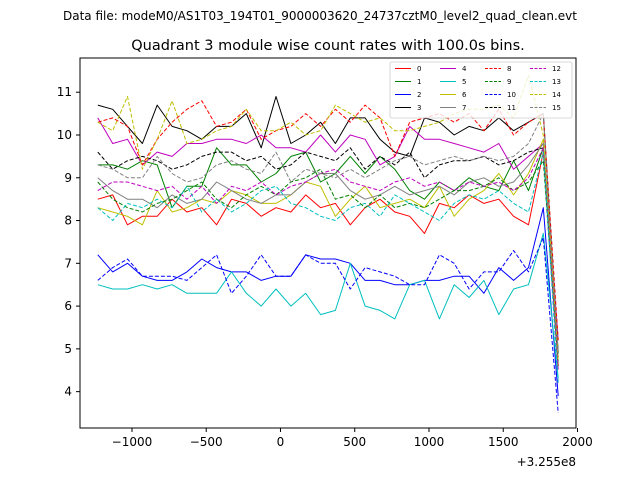 Image resolution: width=640 pixels, height=480 pixels. Describe the element at coordinates (464, 69) in the screenshot. I see `legend-label-4: 4` at that location.